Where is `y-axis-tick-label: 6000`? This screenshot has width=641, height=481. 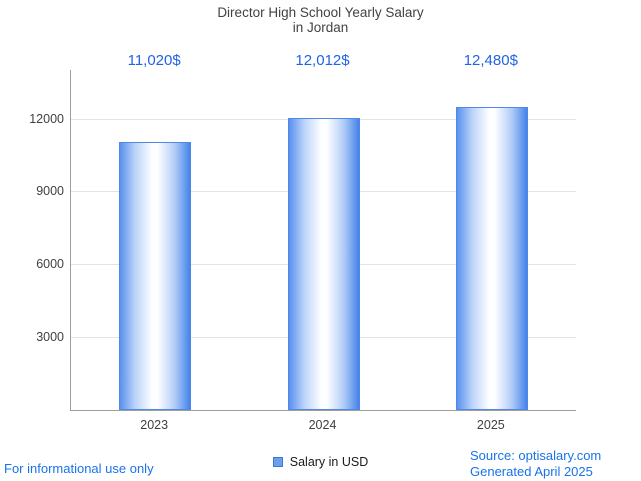 y-axis-tick-label: 6000 is located at coordinates (50, 264).